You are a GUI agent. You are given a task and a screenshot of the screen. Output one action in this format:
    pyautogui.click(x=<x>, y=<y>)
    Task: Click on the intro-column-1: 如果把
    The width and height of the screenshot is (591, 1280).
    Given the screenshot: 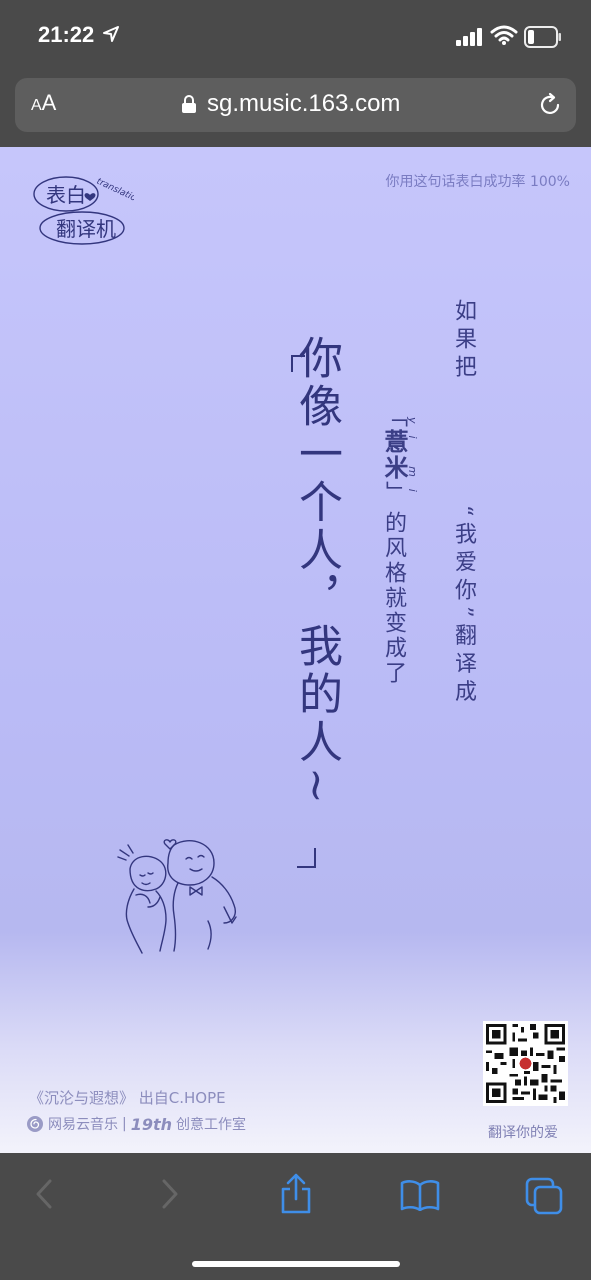 What is the action you would take?
    pyautogui.click(x=463, y=341)
    